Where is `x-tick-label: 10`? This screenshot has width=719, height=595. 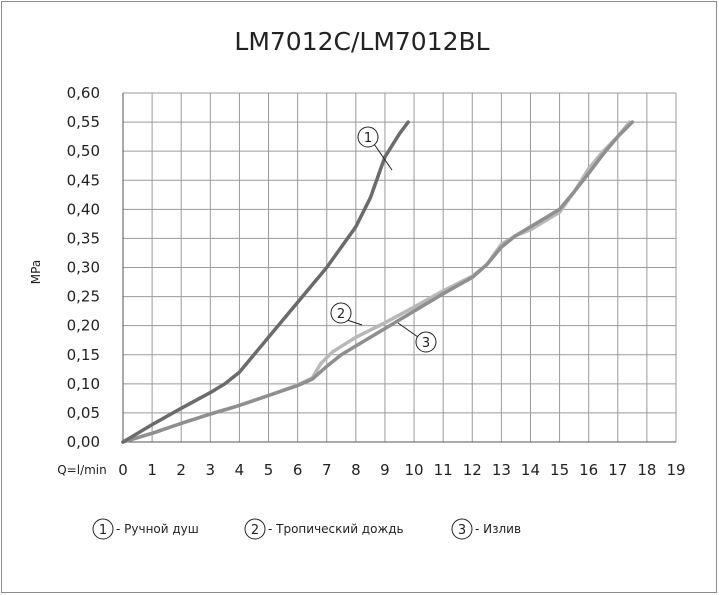
x-tick-label: 10 is located at coordinates (414, 470).